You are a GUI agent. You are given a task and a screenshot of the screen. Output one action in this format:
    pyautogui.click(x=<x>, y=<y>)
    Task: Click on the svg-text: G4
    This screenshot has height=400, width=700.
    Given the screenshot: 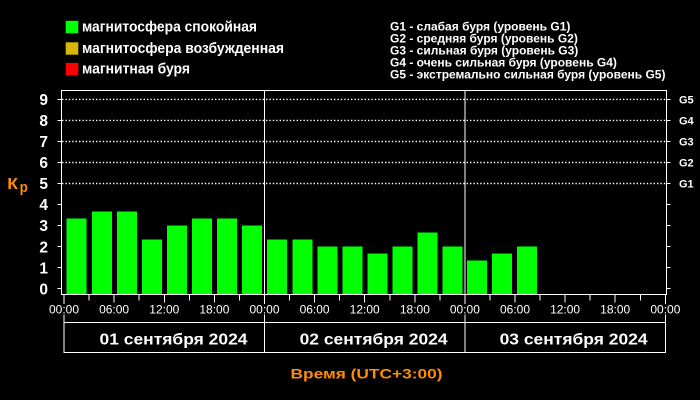 What is the action you would take?
    pyautogui.click(x=687, y=121)
    